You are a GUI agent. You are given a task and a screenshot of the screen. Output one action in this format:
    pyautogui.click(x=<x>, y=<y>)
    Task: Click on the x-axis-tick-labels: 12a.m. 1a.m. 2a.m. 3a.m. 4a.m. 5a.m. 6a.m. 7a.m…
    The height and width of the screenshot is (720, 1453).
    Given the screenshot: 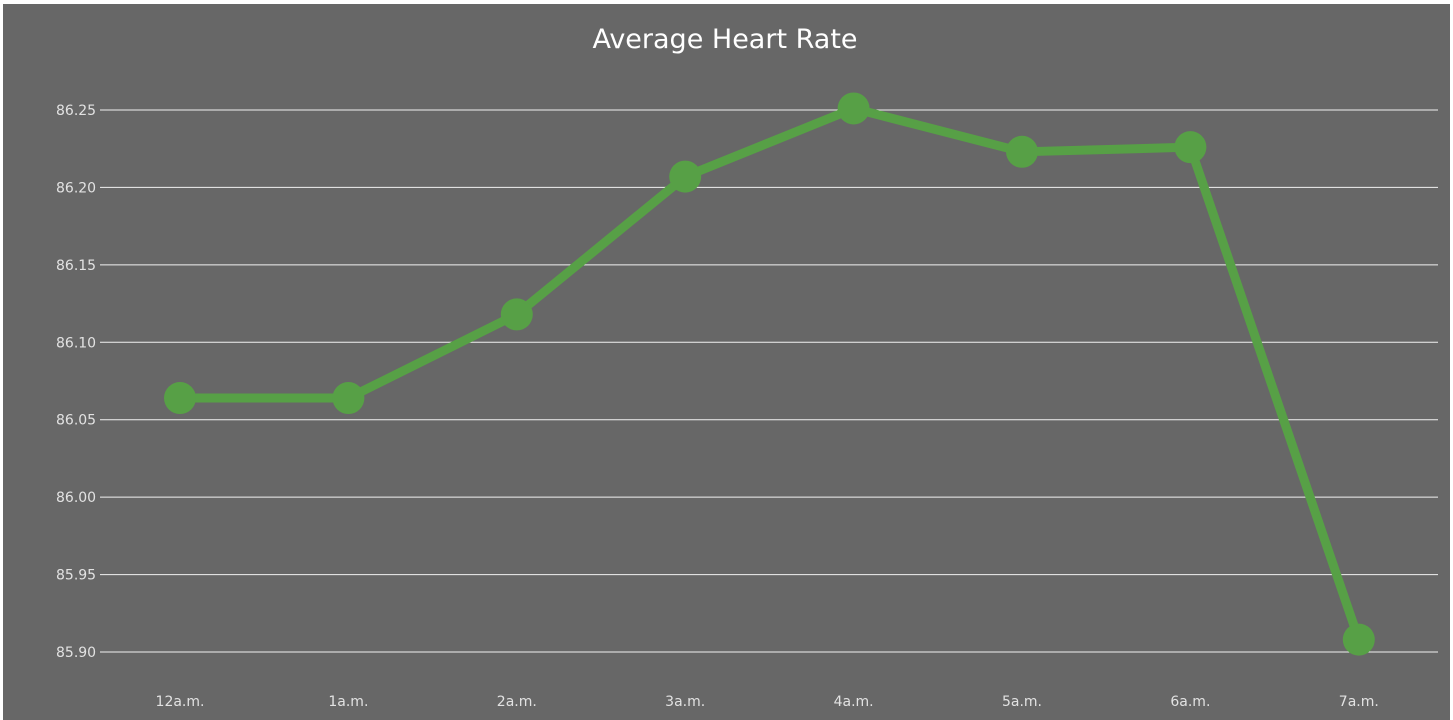 What is the action you would take?
    pyautogui.click(x=767, y=702)
    